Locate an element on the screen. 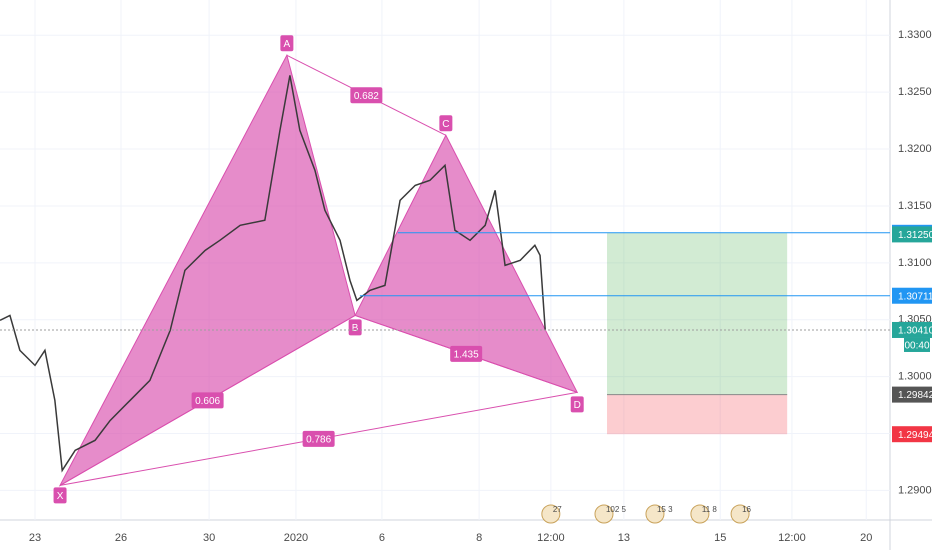 This screenshot has width=932, height=550. event-label: 16 is located at coordinates (746, 509).